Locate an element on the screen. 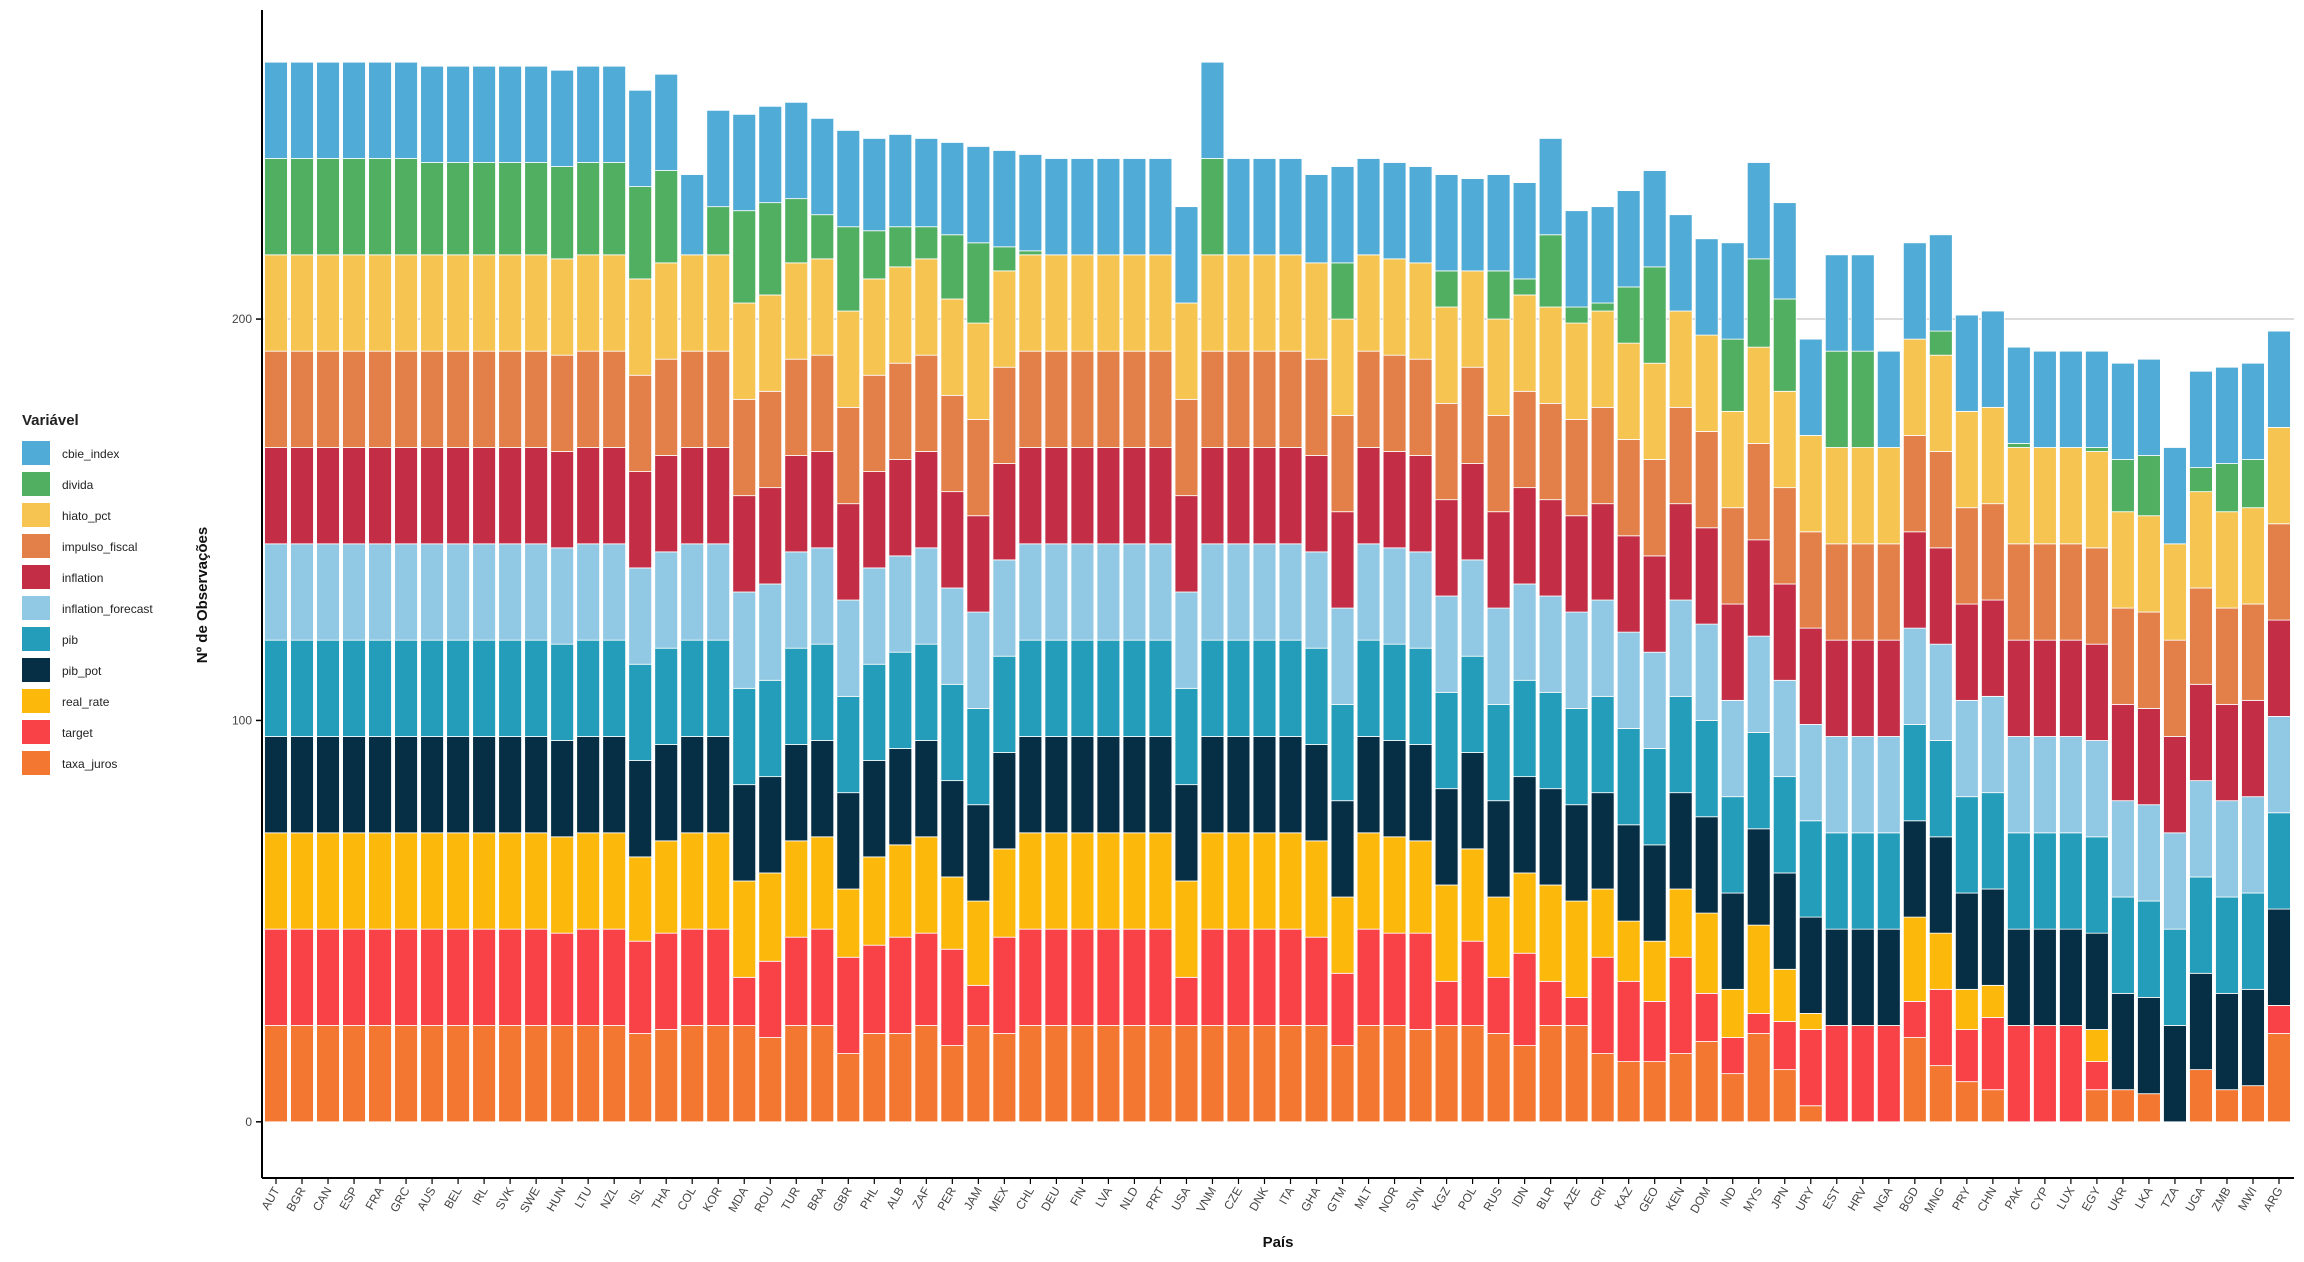 The width and height of the screenshot is (2304, 1262). bar-segment-UGA-inflation is located at coordinates (2201, 732).